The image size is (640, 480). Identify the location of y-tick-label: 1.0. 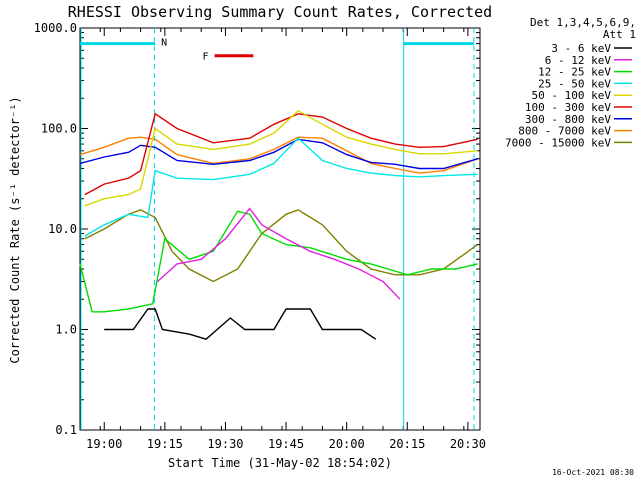
(66, 330).